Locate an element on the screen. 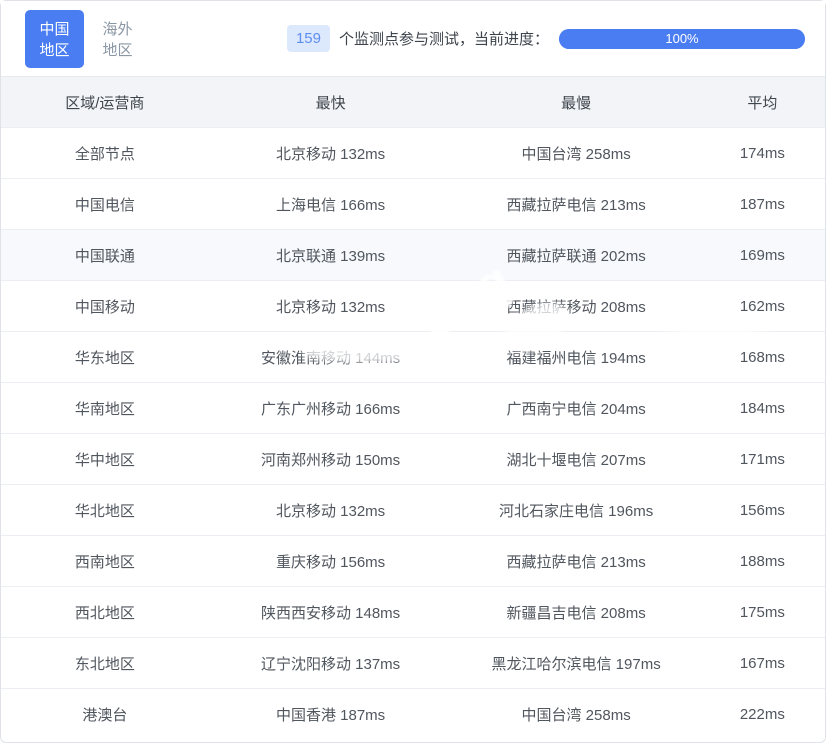 This screenshot has width=826, height=743. table-row: 全部节点 北京移动 132ms 中国台湾 258ms 174ms is located at coordinates (413, 152).